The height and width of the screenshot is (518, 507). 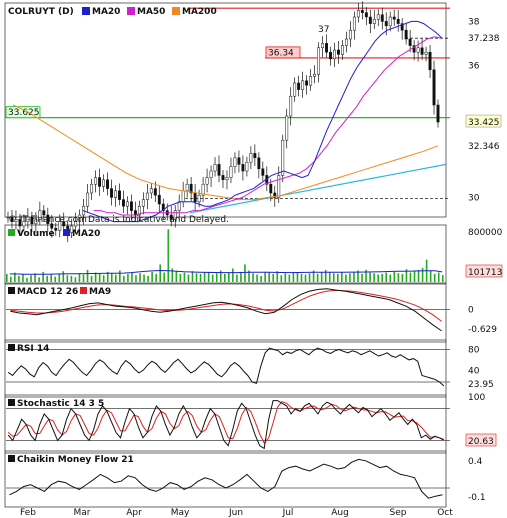 What do you see at coordinates (318, 188) in the screenshot?
I see `trendline` at bounding box center [318, 188].